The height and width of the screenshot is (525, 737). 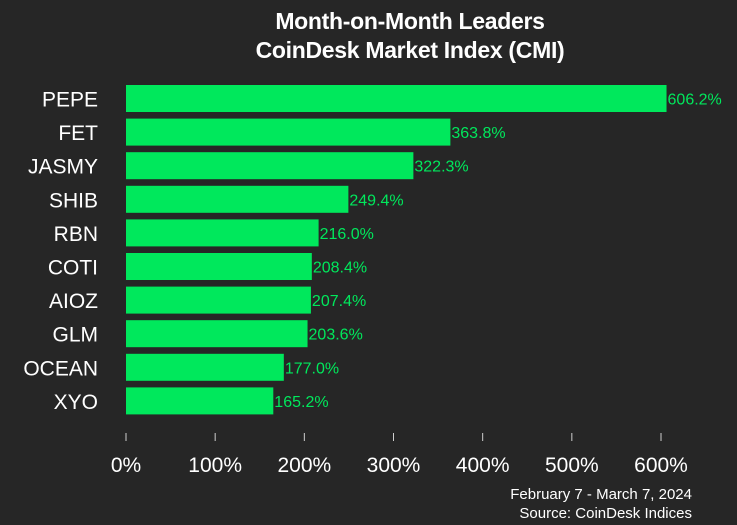 I want to click on bar-pepe, so click(x=396, y=98).